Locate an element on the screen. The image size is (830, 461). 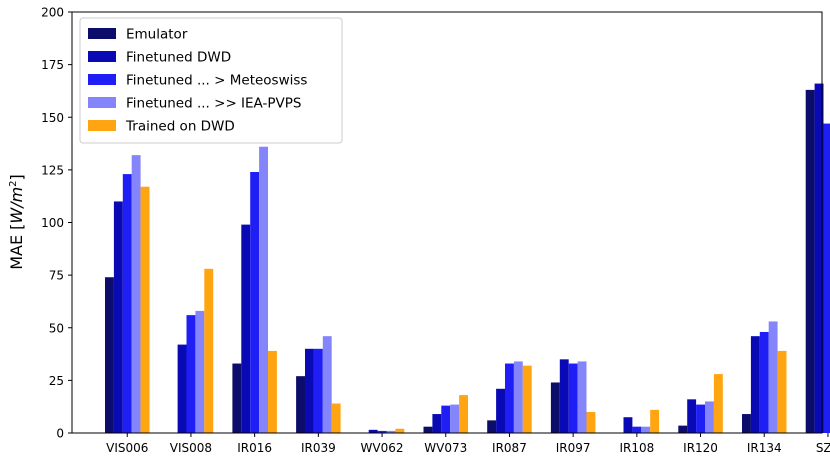
x-tick-label: VIS008 is located at coordinates (191, 448).